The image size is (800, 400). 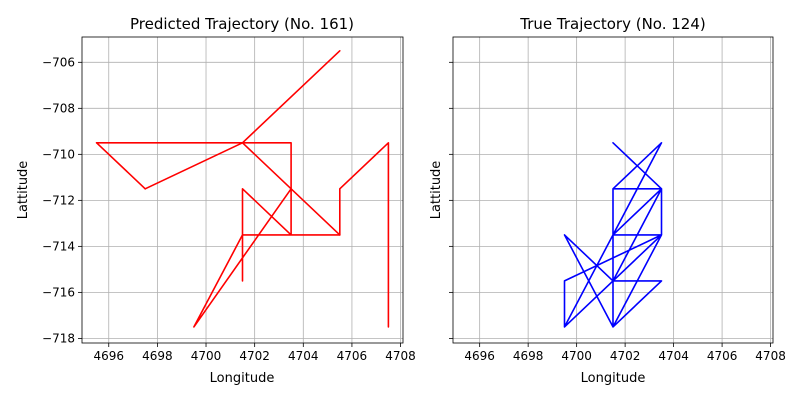 What do you see at coordinates (58, 292) in the screenshot?
I see `y-tick-label: −716` at bounding box center [58, 292].